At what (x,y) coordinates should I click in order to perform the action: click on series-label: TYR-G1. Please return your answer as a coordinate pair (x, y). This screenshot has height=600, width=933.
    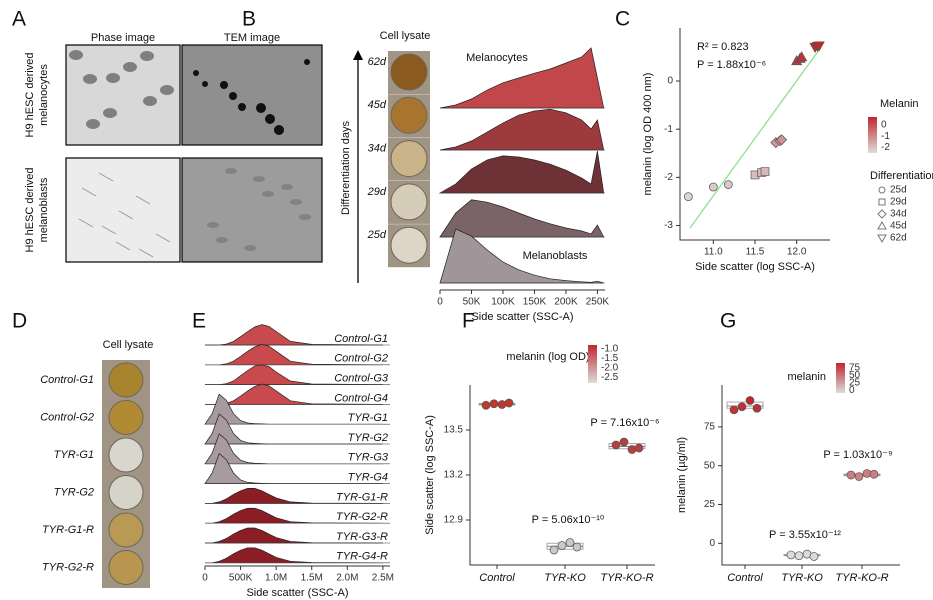
    Looking at the image, I should click on (368, 418).